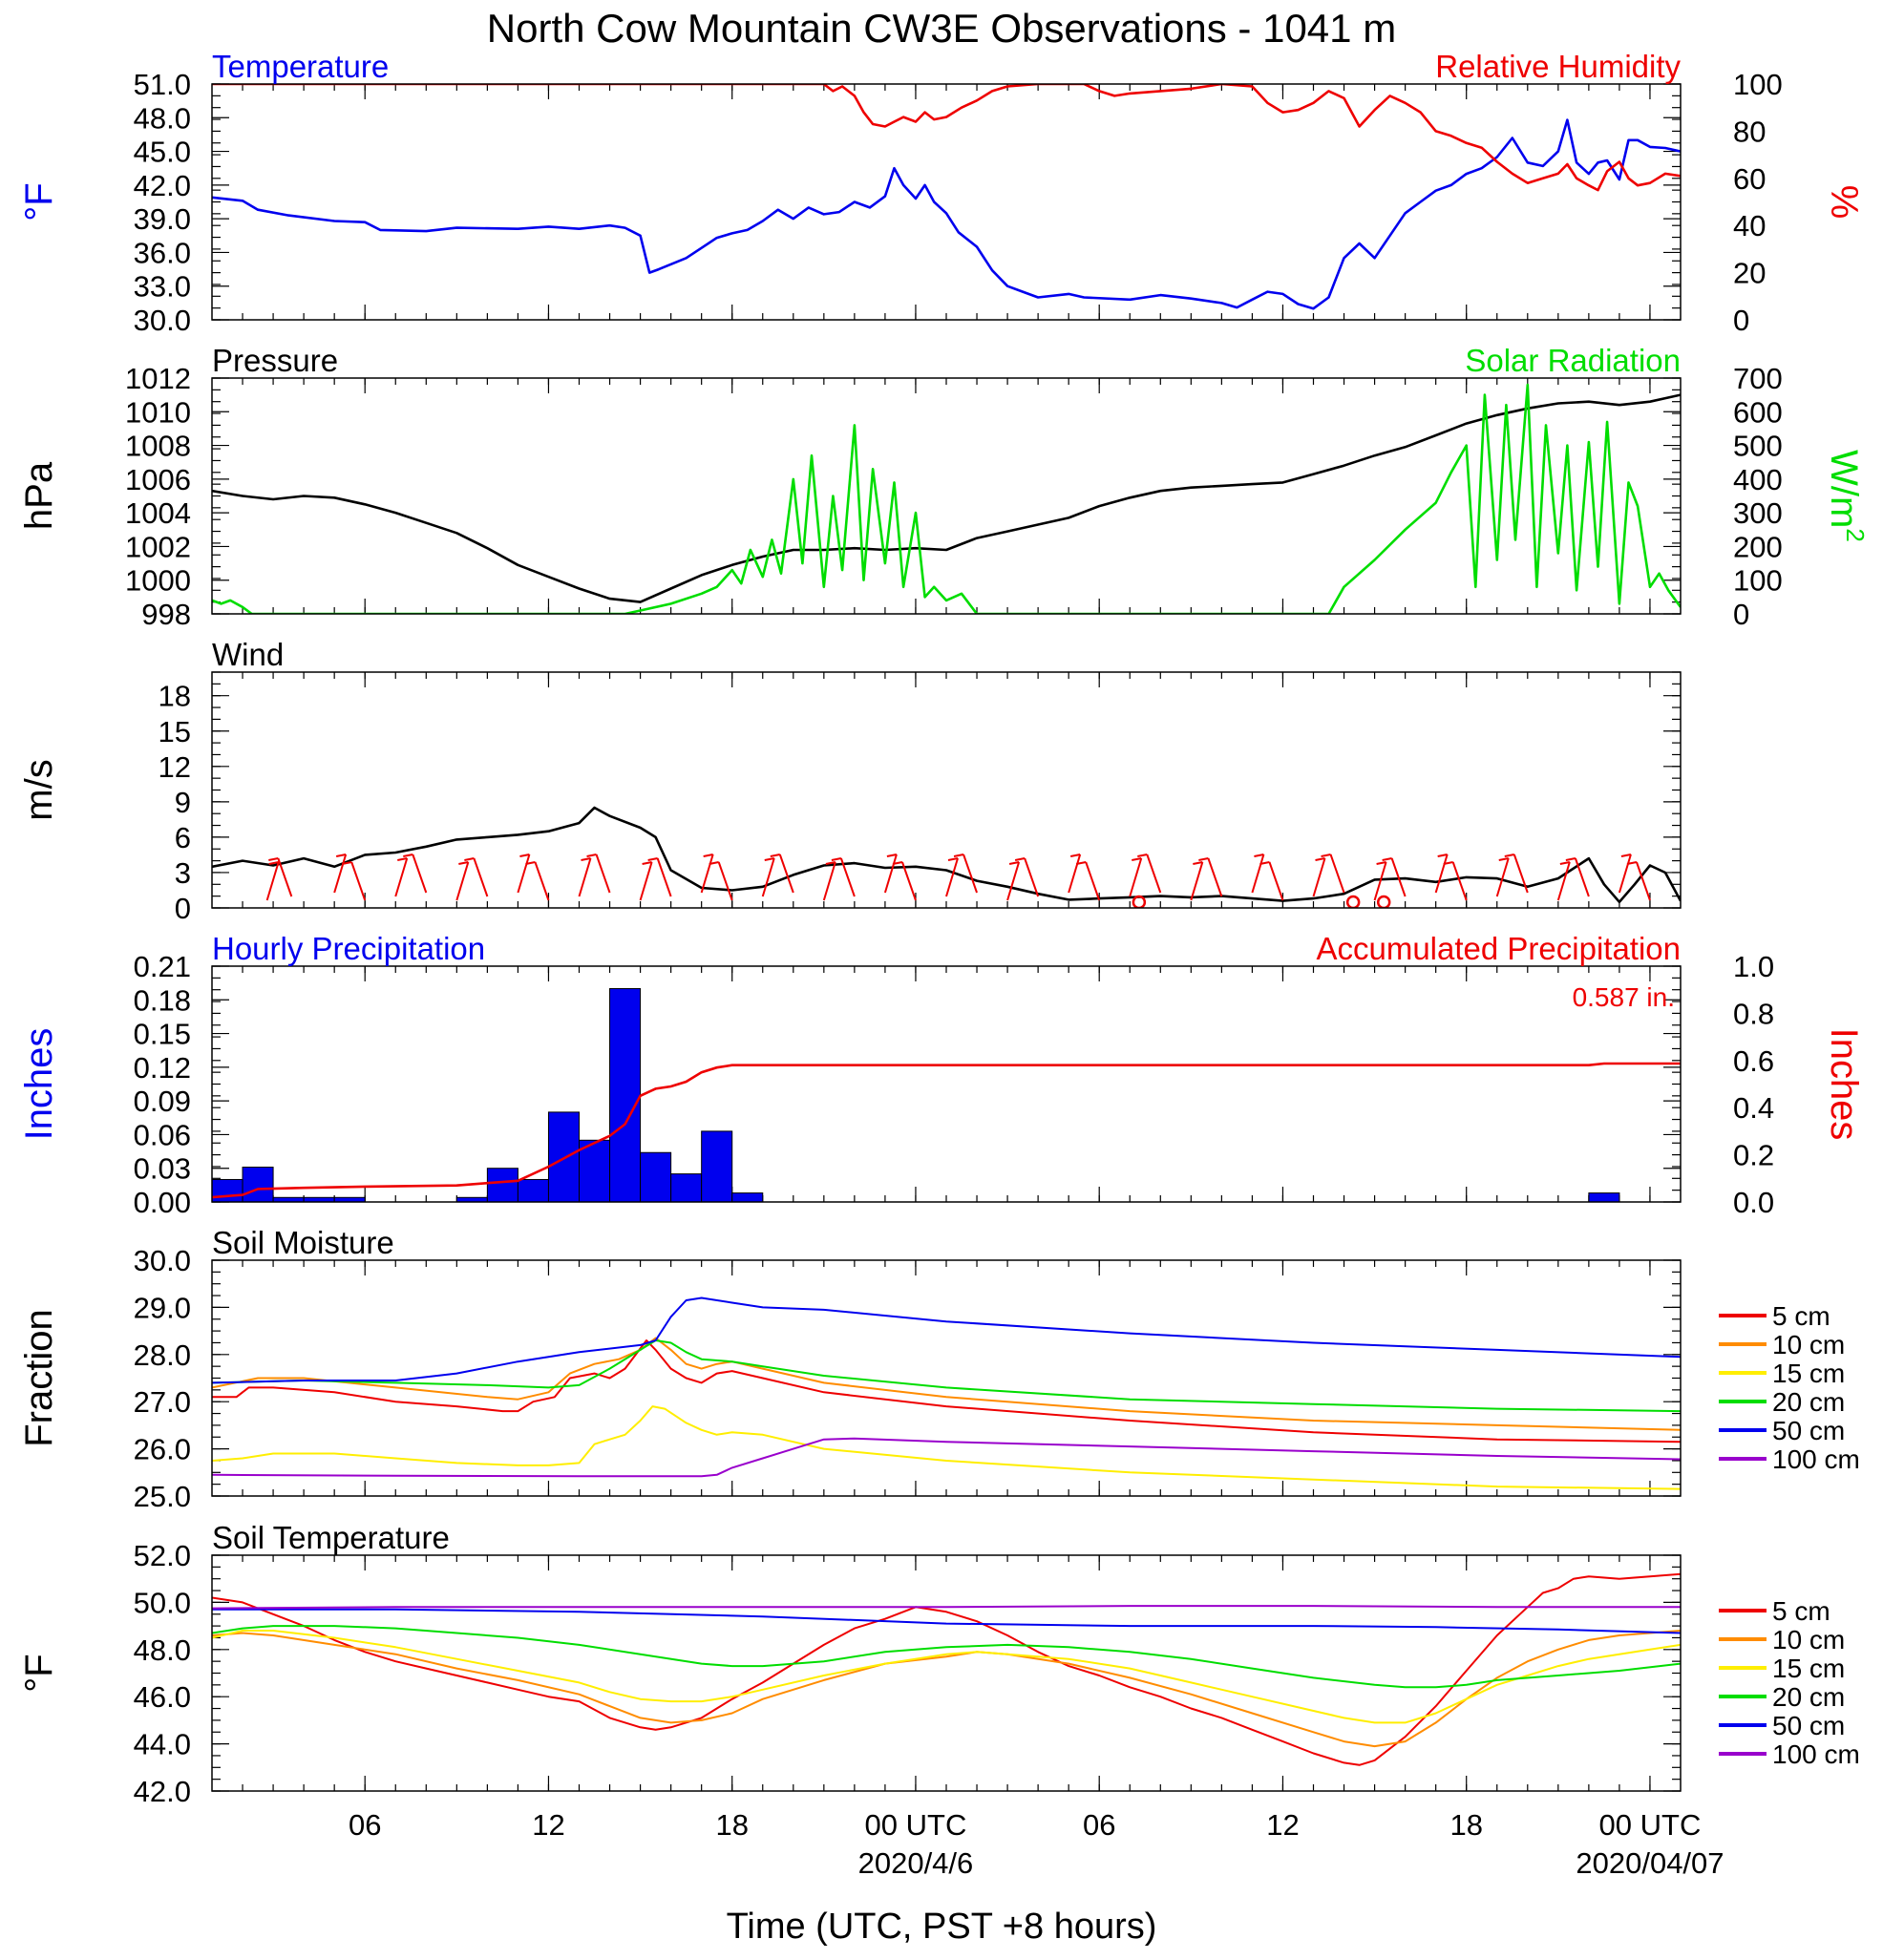  Describe the element at coordinates (162, 1034) in the screenshot. I see `y-tick-label-left: 0.15` at that location.